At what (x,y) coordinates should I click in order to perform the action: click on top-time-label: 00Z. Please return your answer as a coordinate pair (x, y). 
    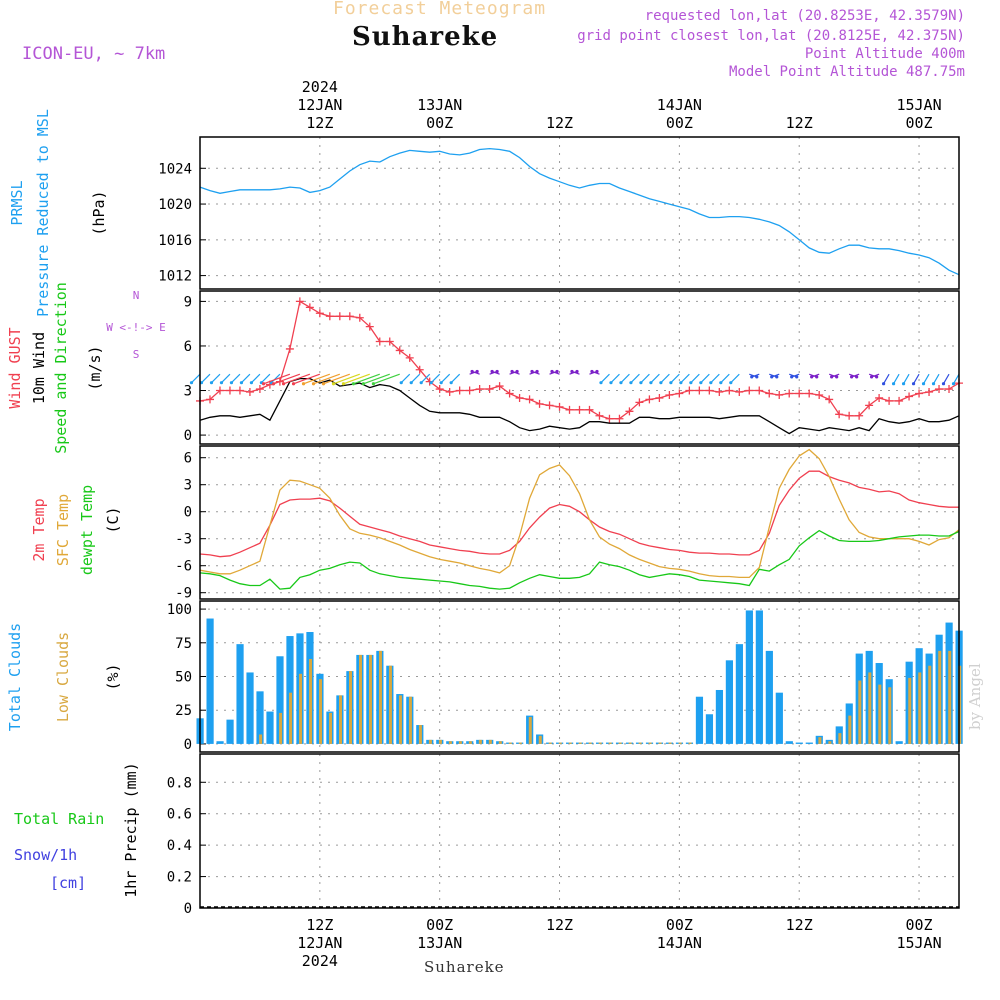
    Looking at the image, I should click on (919, 123).